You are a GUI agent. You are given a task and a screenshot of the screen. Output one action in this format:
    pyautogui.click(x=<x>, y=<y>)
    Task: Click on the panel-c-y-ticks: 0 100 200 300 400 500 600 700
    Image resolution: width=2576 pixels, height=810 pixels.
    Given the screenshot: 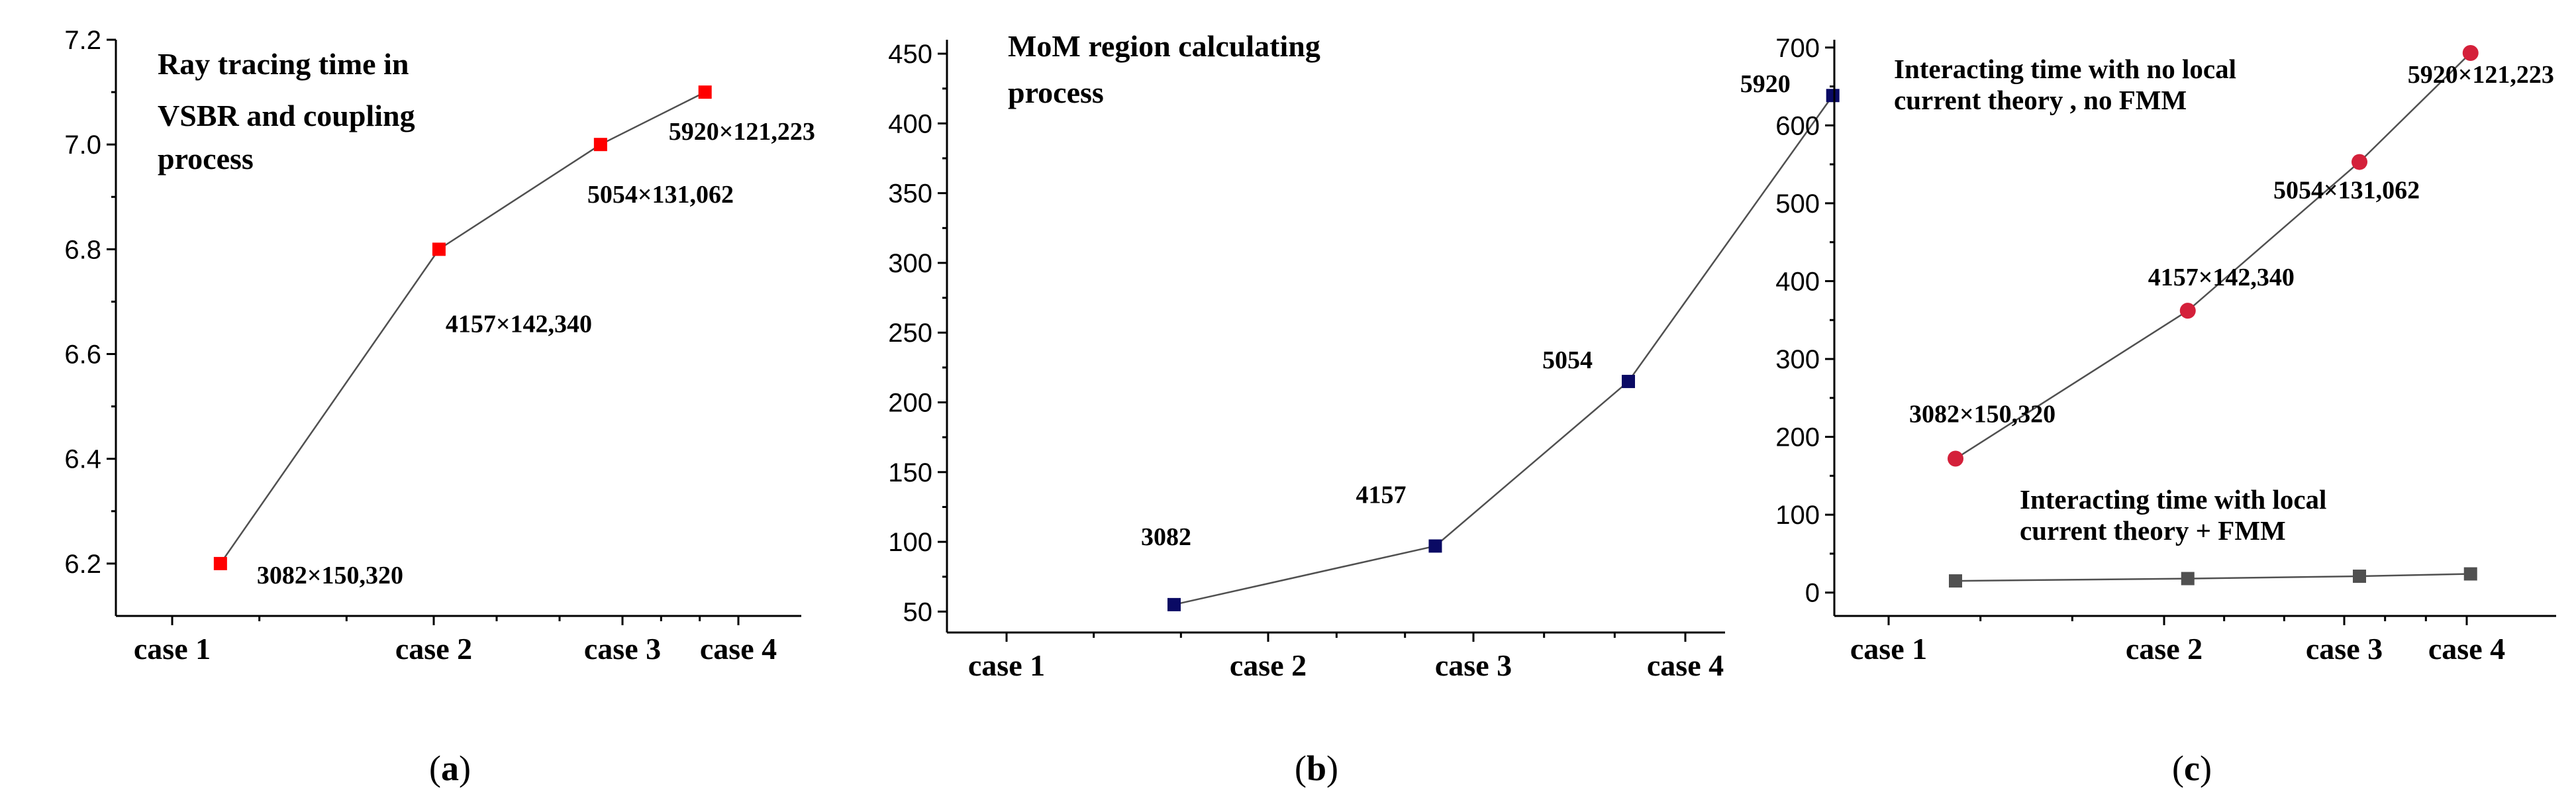 What is the action you would take?
    pyautogui.click(x=1804, y=321)
    